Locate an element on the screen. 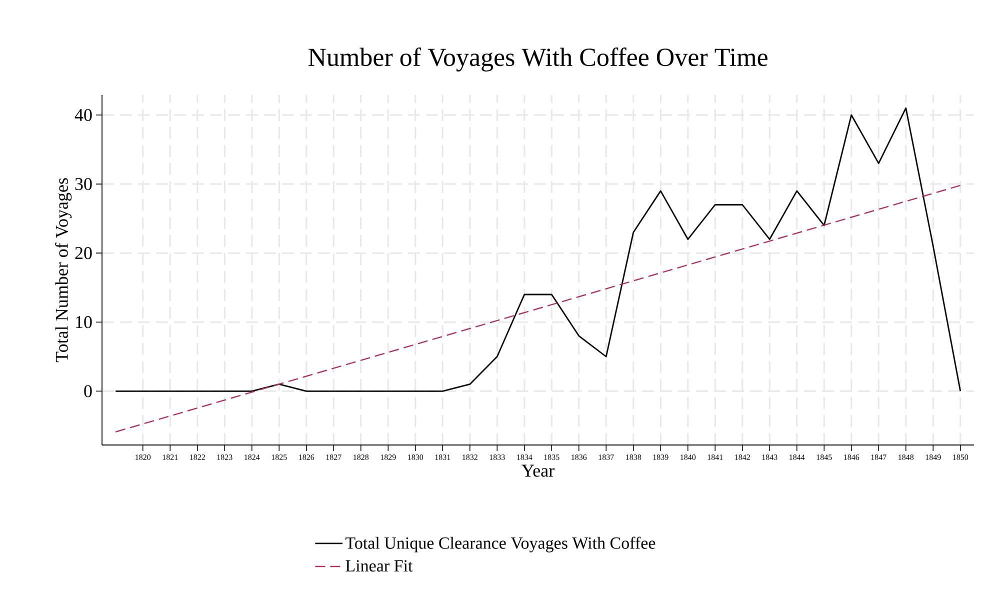 This screenshot has height=596, width=984. x-tick-label: 1840 is located at coordinates (688, 457).